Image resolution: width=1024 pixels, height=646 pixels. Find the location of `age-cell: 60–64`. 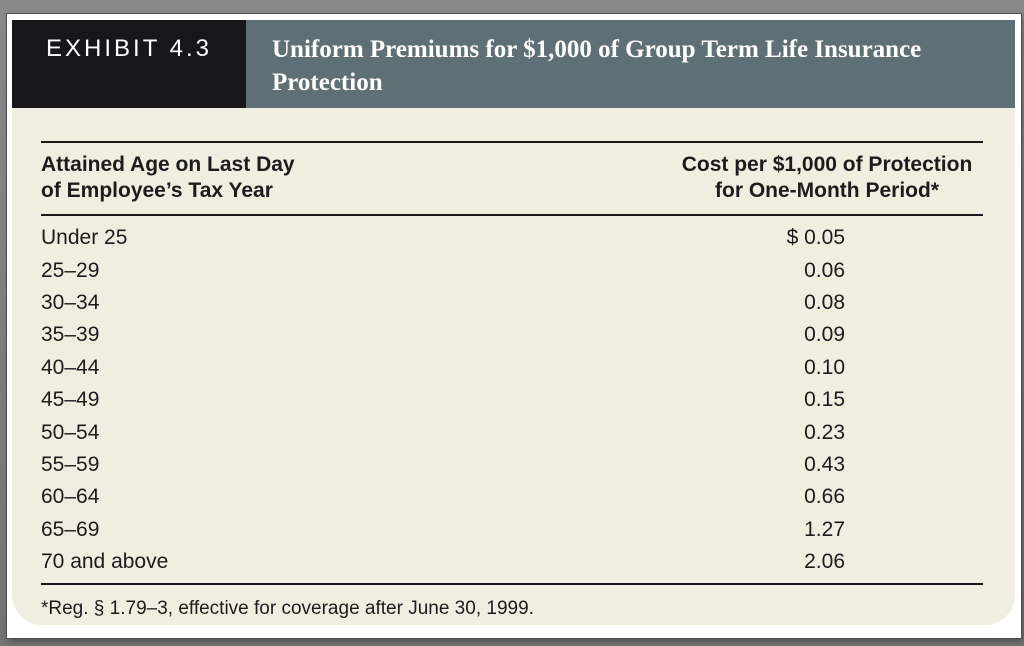

age-cell: 60–64 is located at coordinates (70, 497).